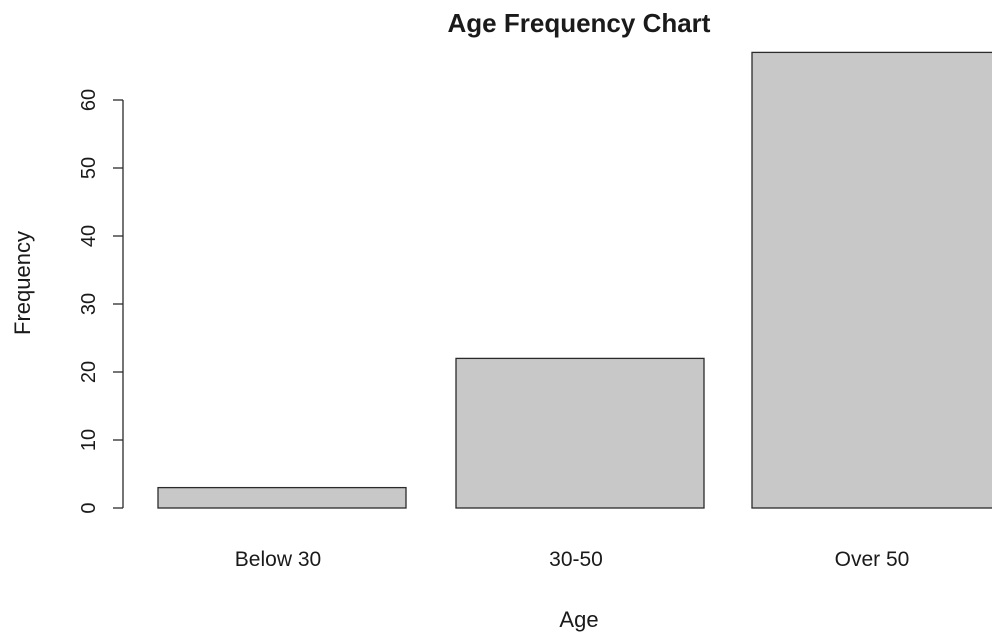 This screenshot has width=992, height=644. What do you see at coordinates (579, 23) in the screenshot?
I see `chart-title: Age Frequency Chart` at bounding box center [579, 23].